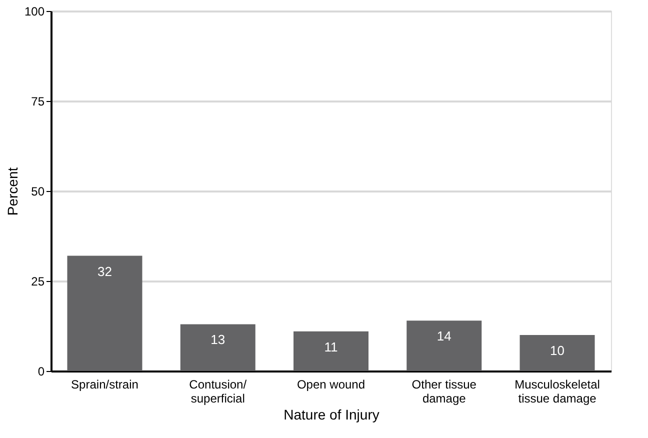  I want to click on y-tick-label: 25, so click(38, 281).